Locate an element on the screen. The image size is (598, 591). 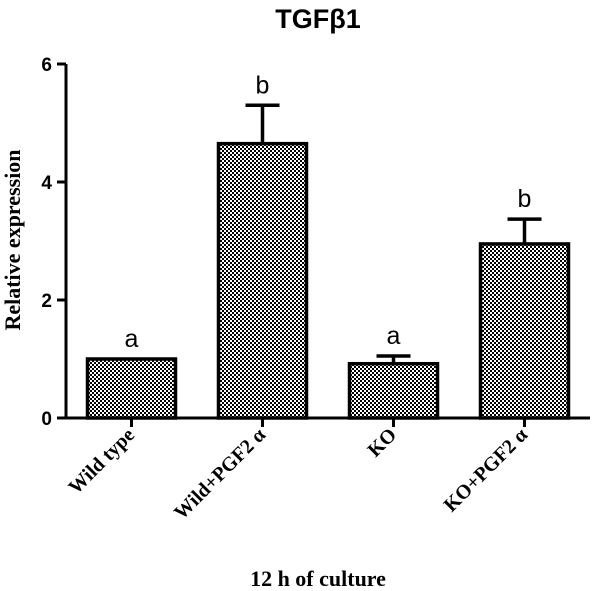
chart-title: TGFβ1 is located at coordinates (317, 19).